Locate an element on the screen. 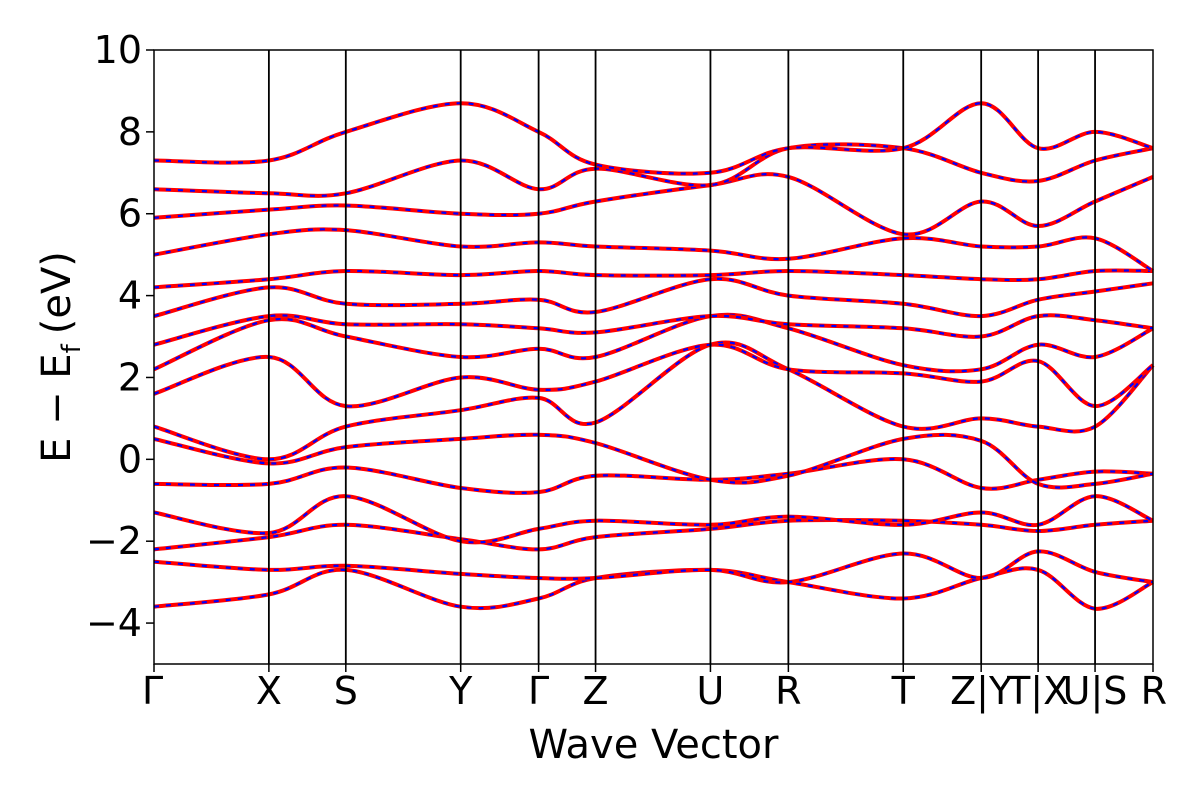 The width and height of the screenshot is (1200, 800). y-tick-label: 6 is located at coordinates (130, 214).